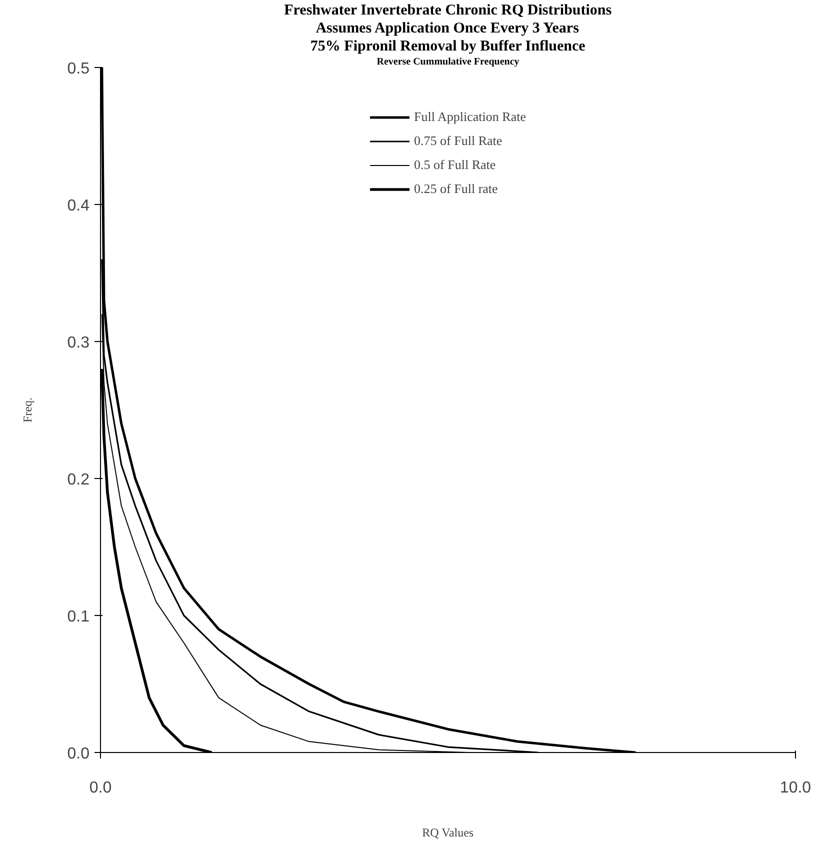 The height and width of the screenshot is (842, 825). What do you see at coordinates (78, 69) in the screenshot?
I see `y-tick-label: 0.5` at bounding box center [78, 69].